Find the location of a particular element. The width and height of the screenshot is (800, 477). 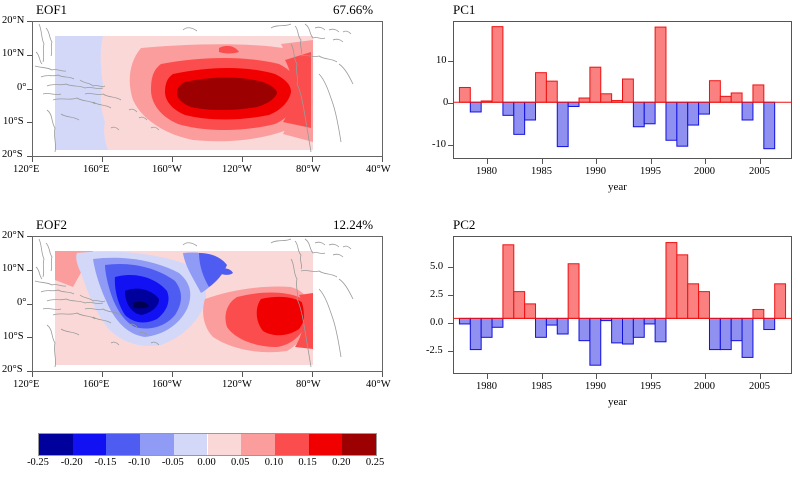

eof1-xtick-120E: 120°E is located at coordinates (26, 169).